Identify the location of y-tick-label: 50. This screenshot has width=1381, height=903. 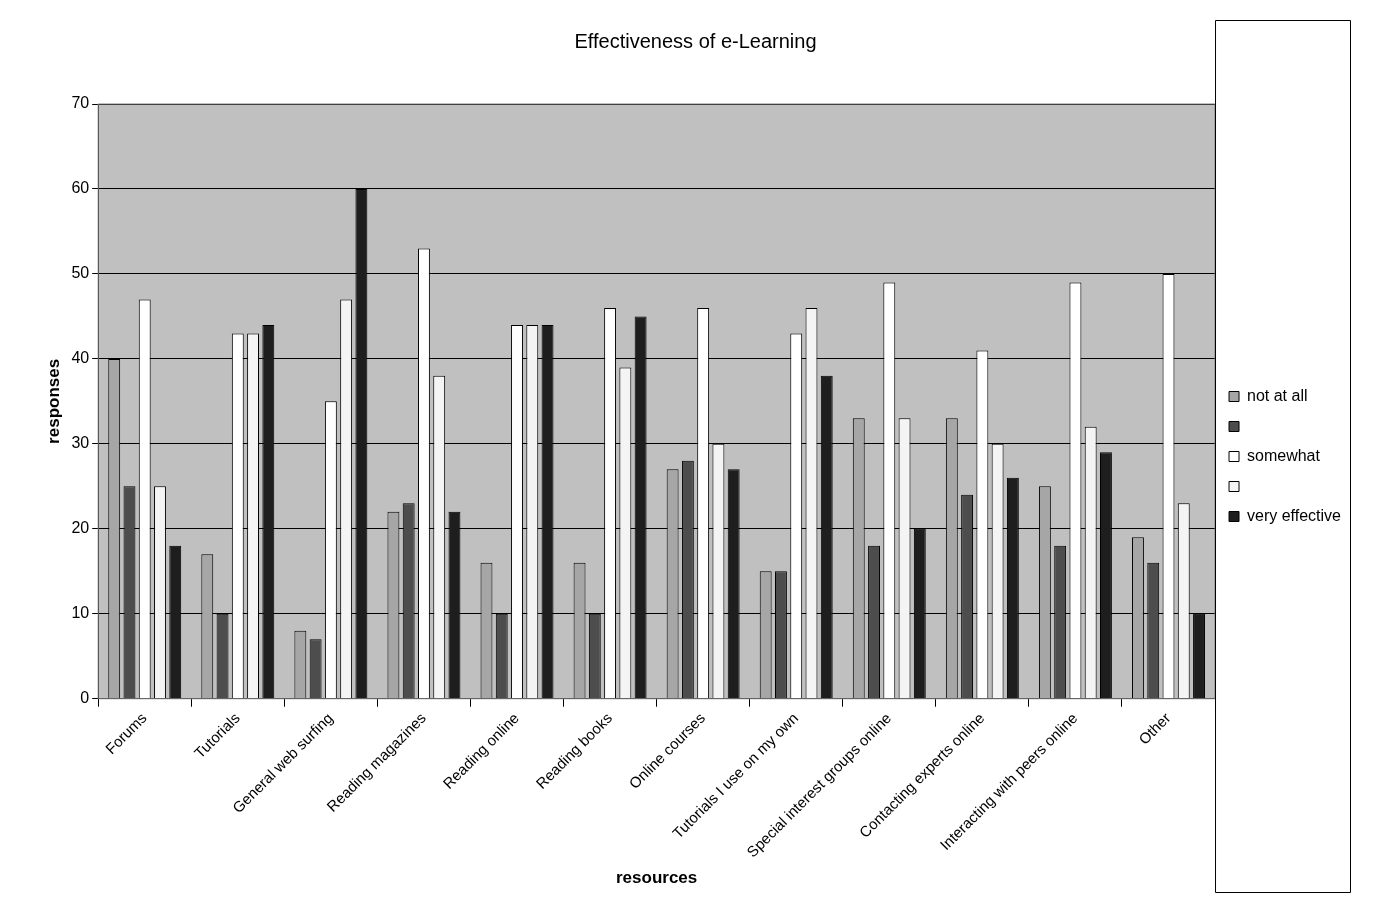
(80, 273).